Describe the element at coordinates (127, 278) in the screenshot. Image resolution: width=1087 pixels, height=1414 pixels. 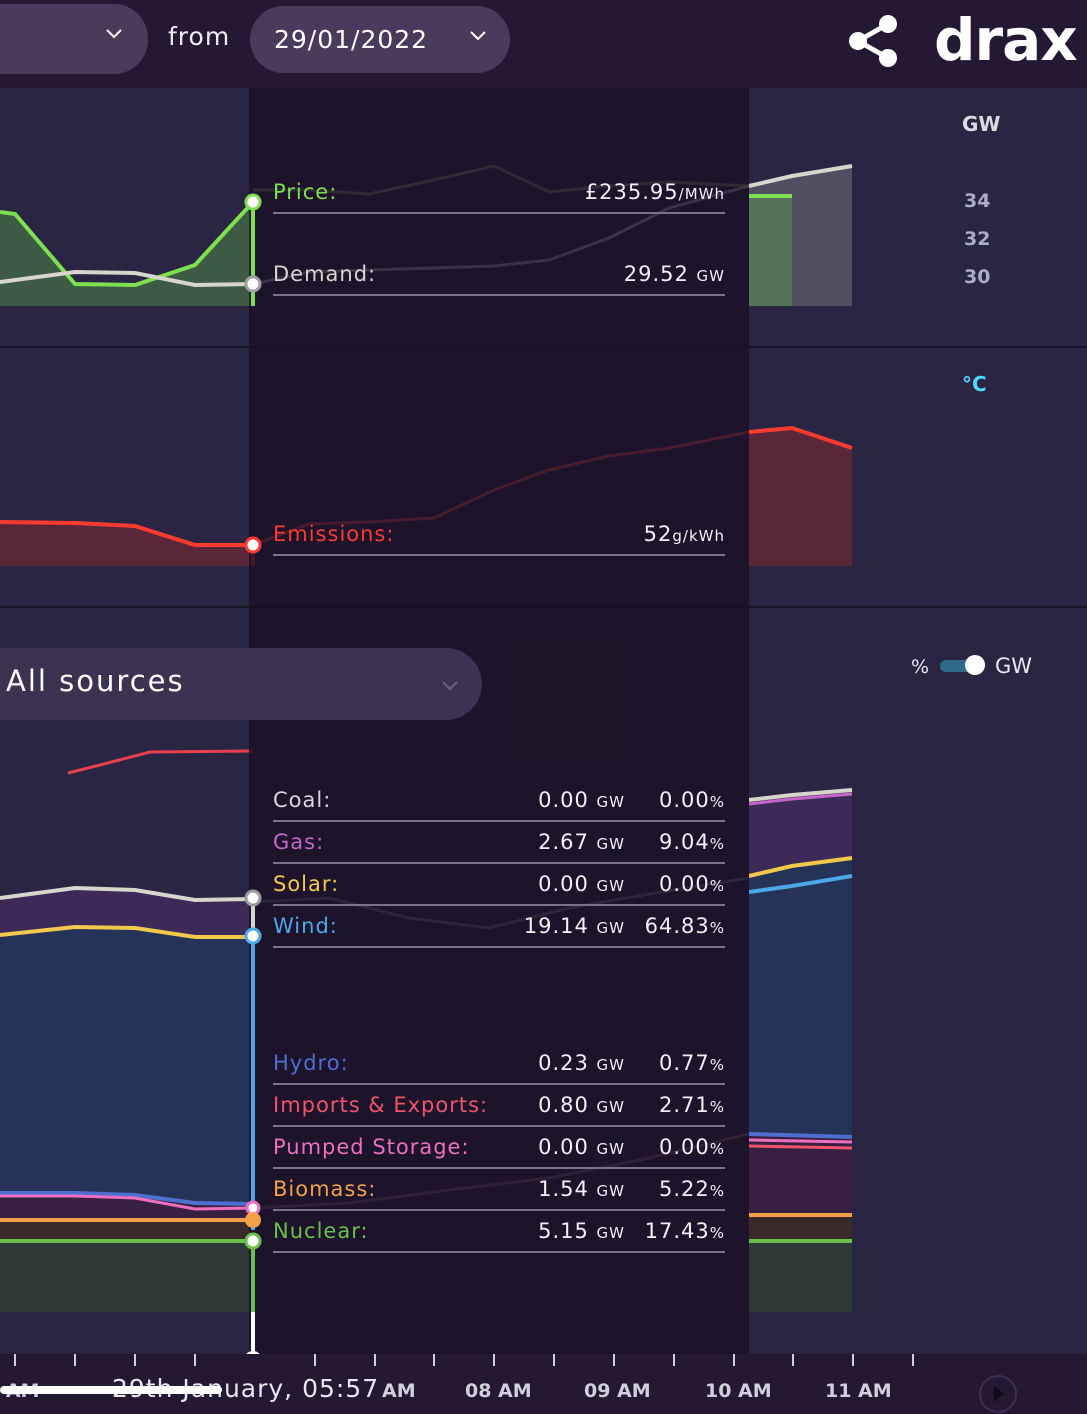
I see `demand-line-left` at that location.